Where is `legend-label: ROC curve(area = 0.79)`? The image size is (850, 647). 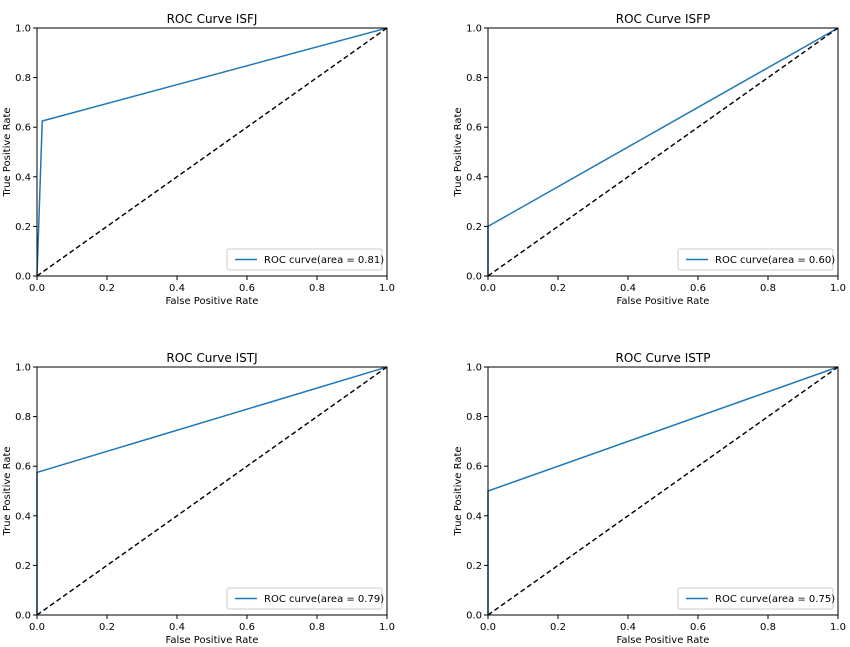 legend-label: ROC curve(area = 0.79) is located at coordinates (324, 599).